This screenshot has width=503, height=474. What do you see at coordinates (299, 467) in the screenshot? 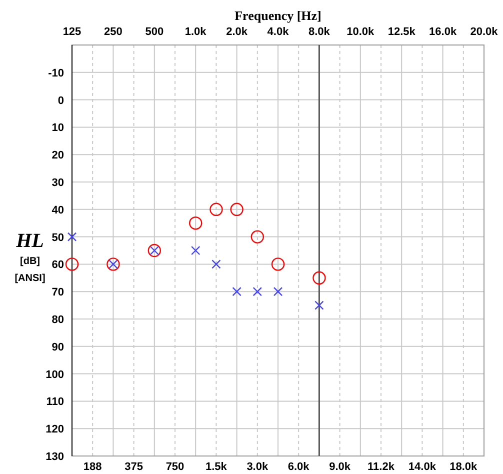
I see `x-tick-label: 6.0k` at bounding box center [299, 467].